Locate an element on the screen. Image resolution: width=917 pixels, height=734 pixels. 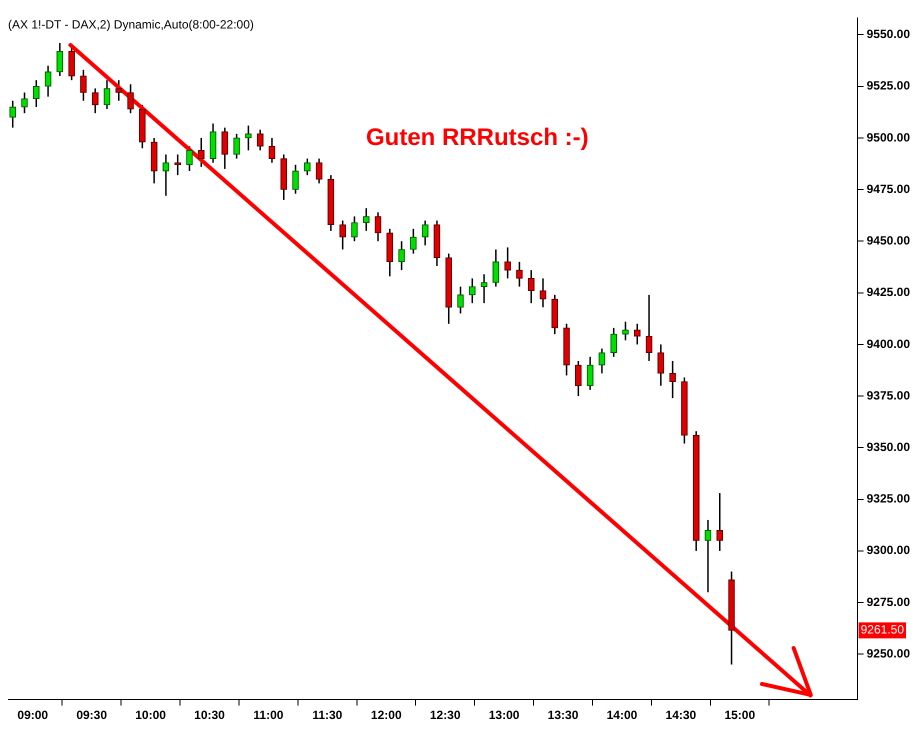
y-tick-label: 9275.00 is located at coordinates (888, 601).